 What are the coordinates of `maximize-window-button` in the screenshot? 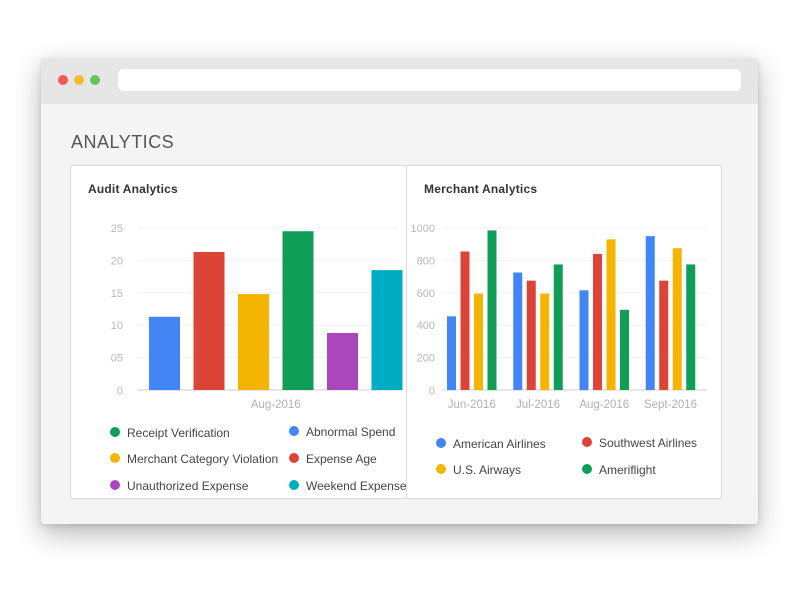 It's located at (95, 80).